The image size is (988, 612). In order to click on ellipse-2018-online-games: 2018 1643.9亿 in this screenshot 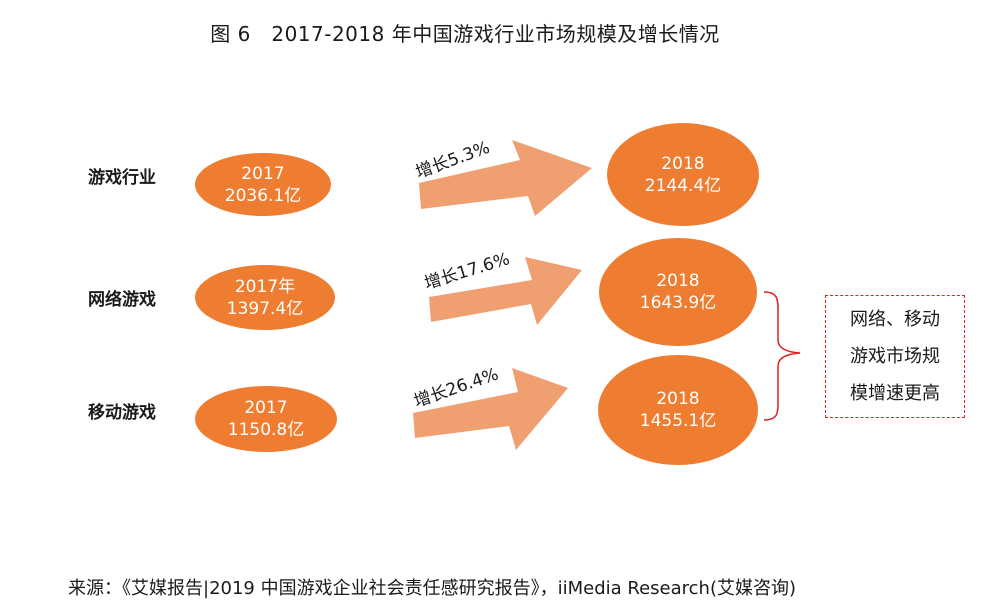, I will do `click(678, 292)`.